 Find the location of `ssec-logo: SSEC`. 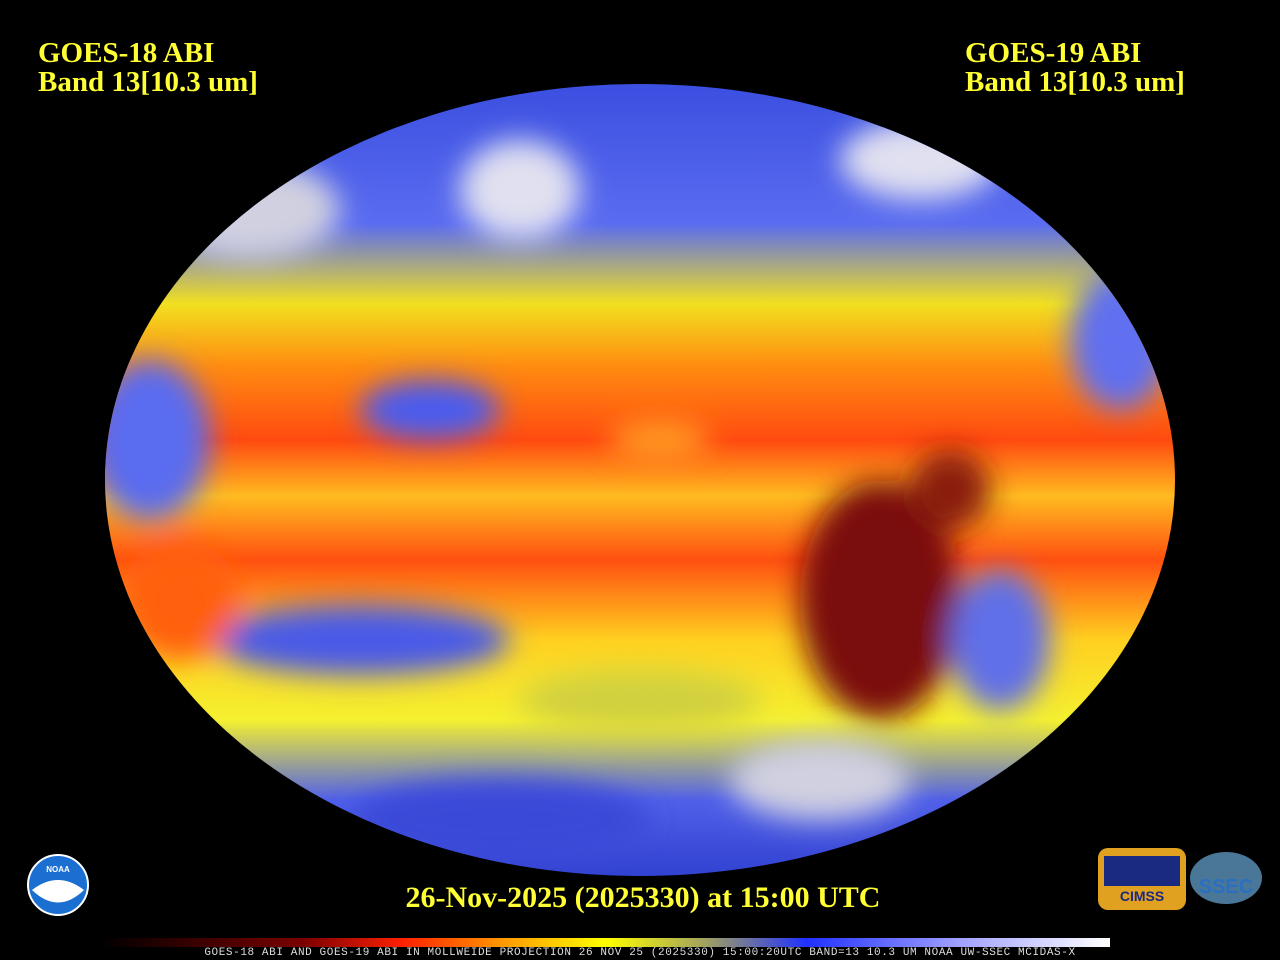

ssec-logo: SSEC is located at coordinates (1226, 878).